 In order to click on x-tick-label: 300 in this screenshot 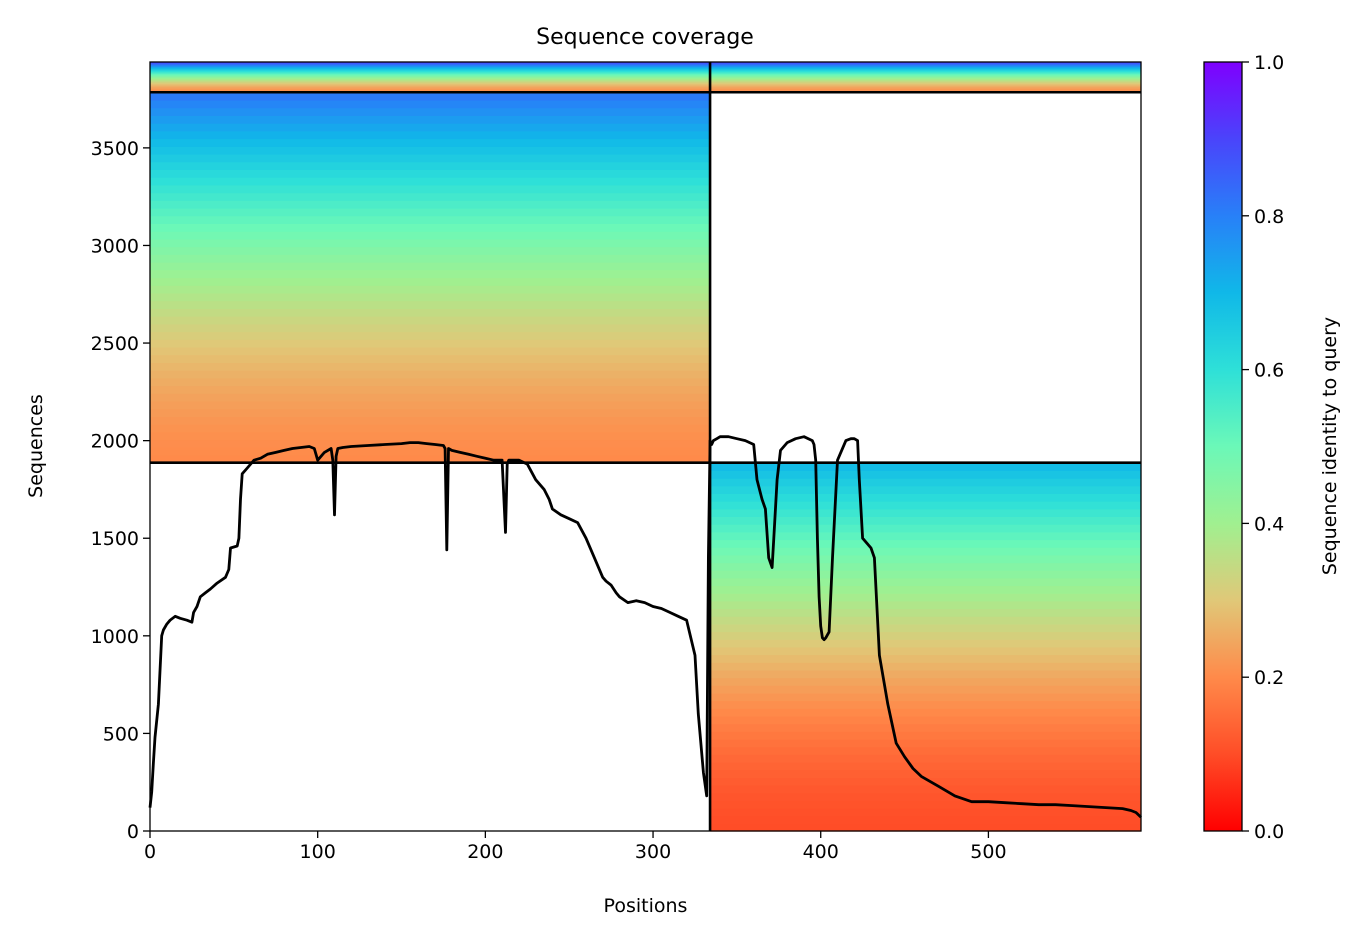, I will do `click(653, 852)`.